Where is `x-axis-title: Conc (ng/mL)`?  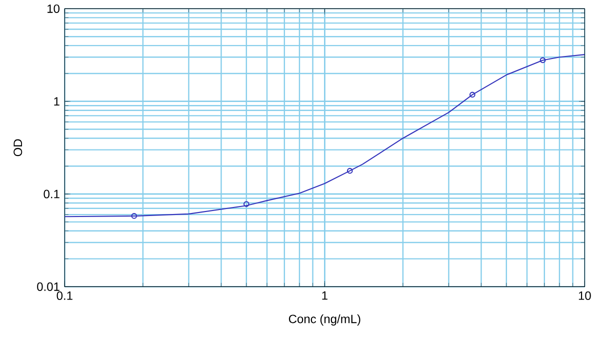 x-axis-title: Conc (ng/mL) is located at coordinates (324, 320).